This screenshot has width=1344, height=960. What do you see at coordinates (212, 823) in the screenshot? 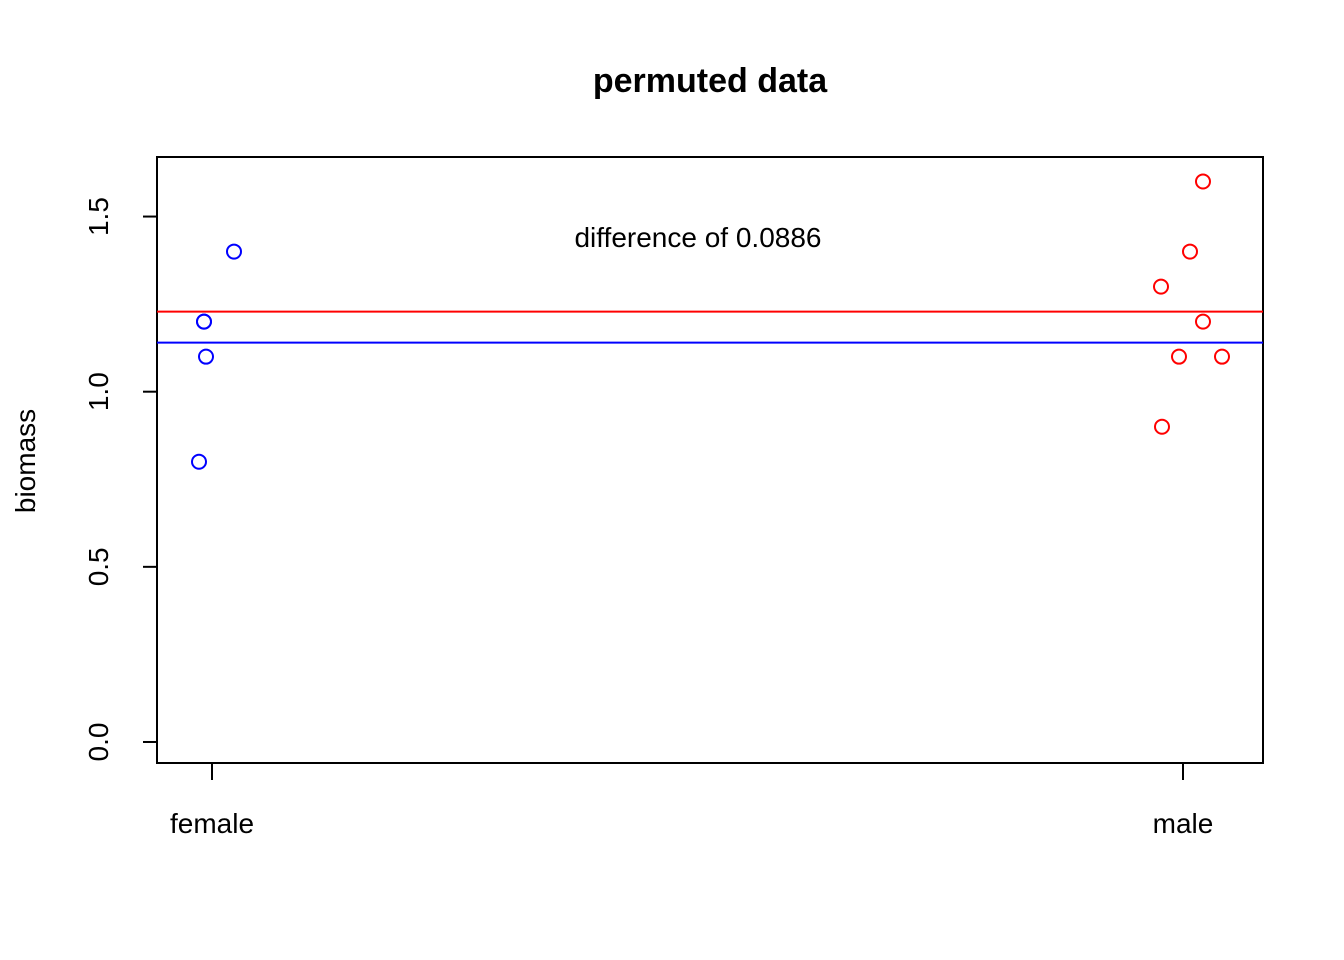
I see `x-tick-label-female: female` at bounding box center [212, 823].